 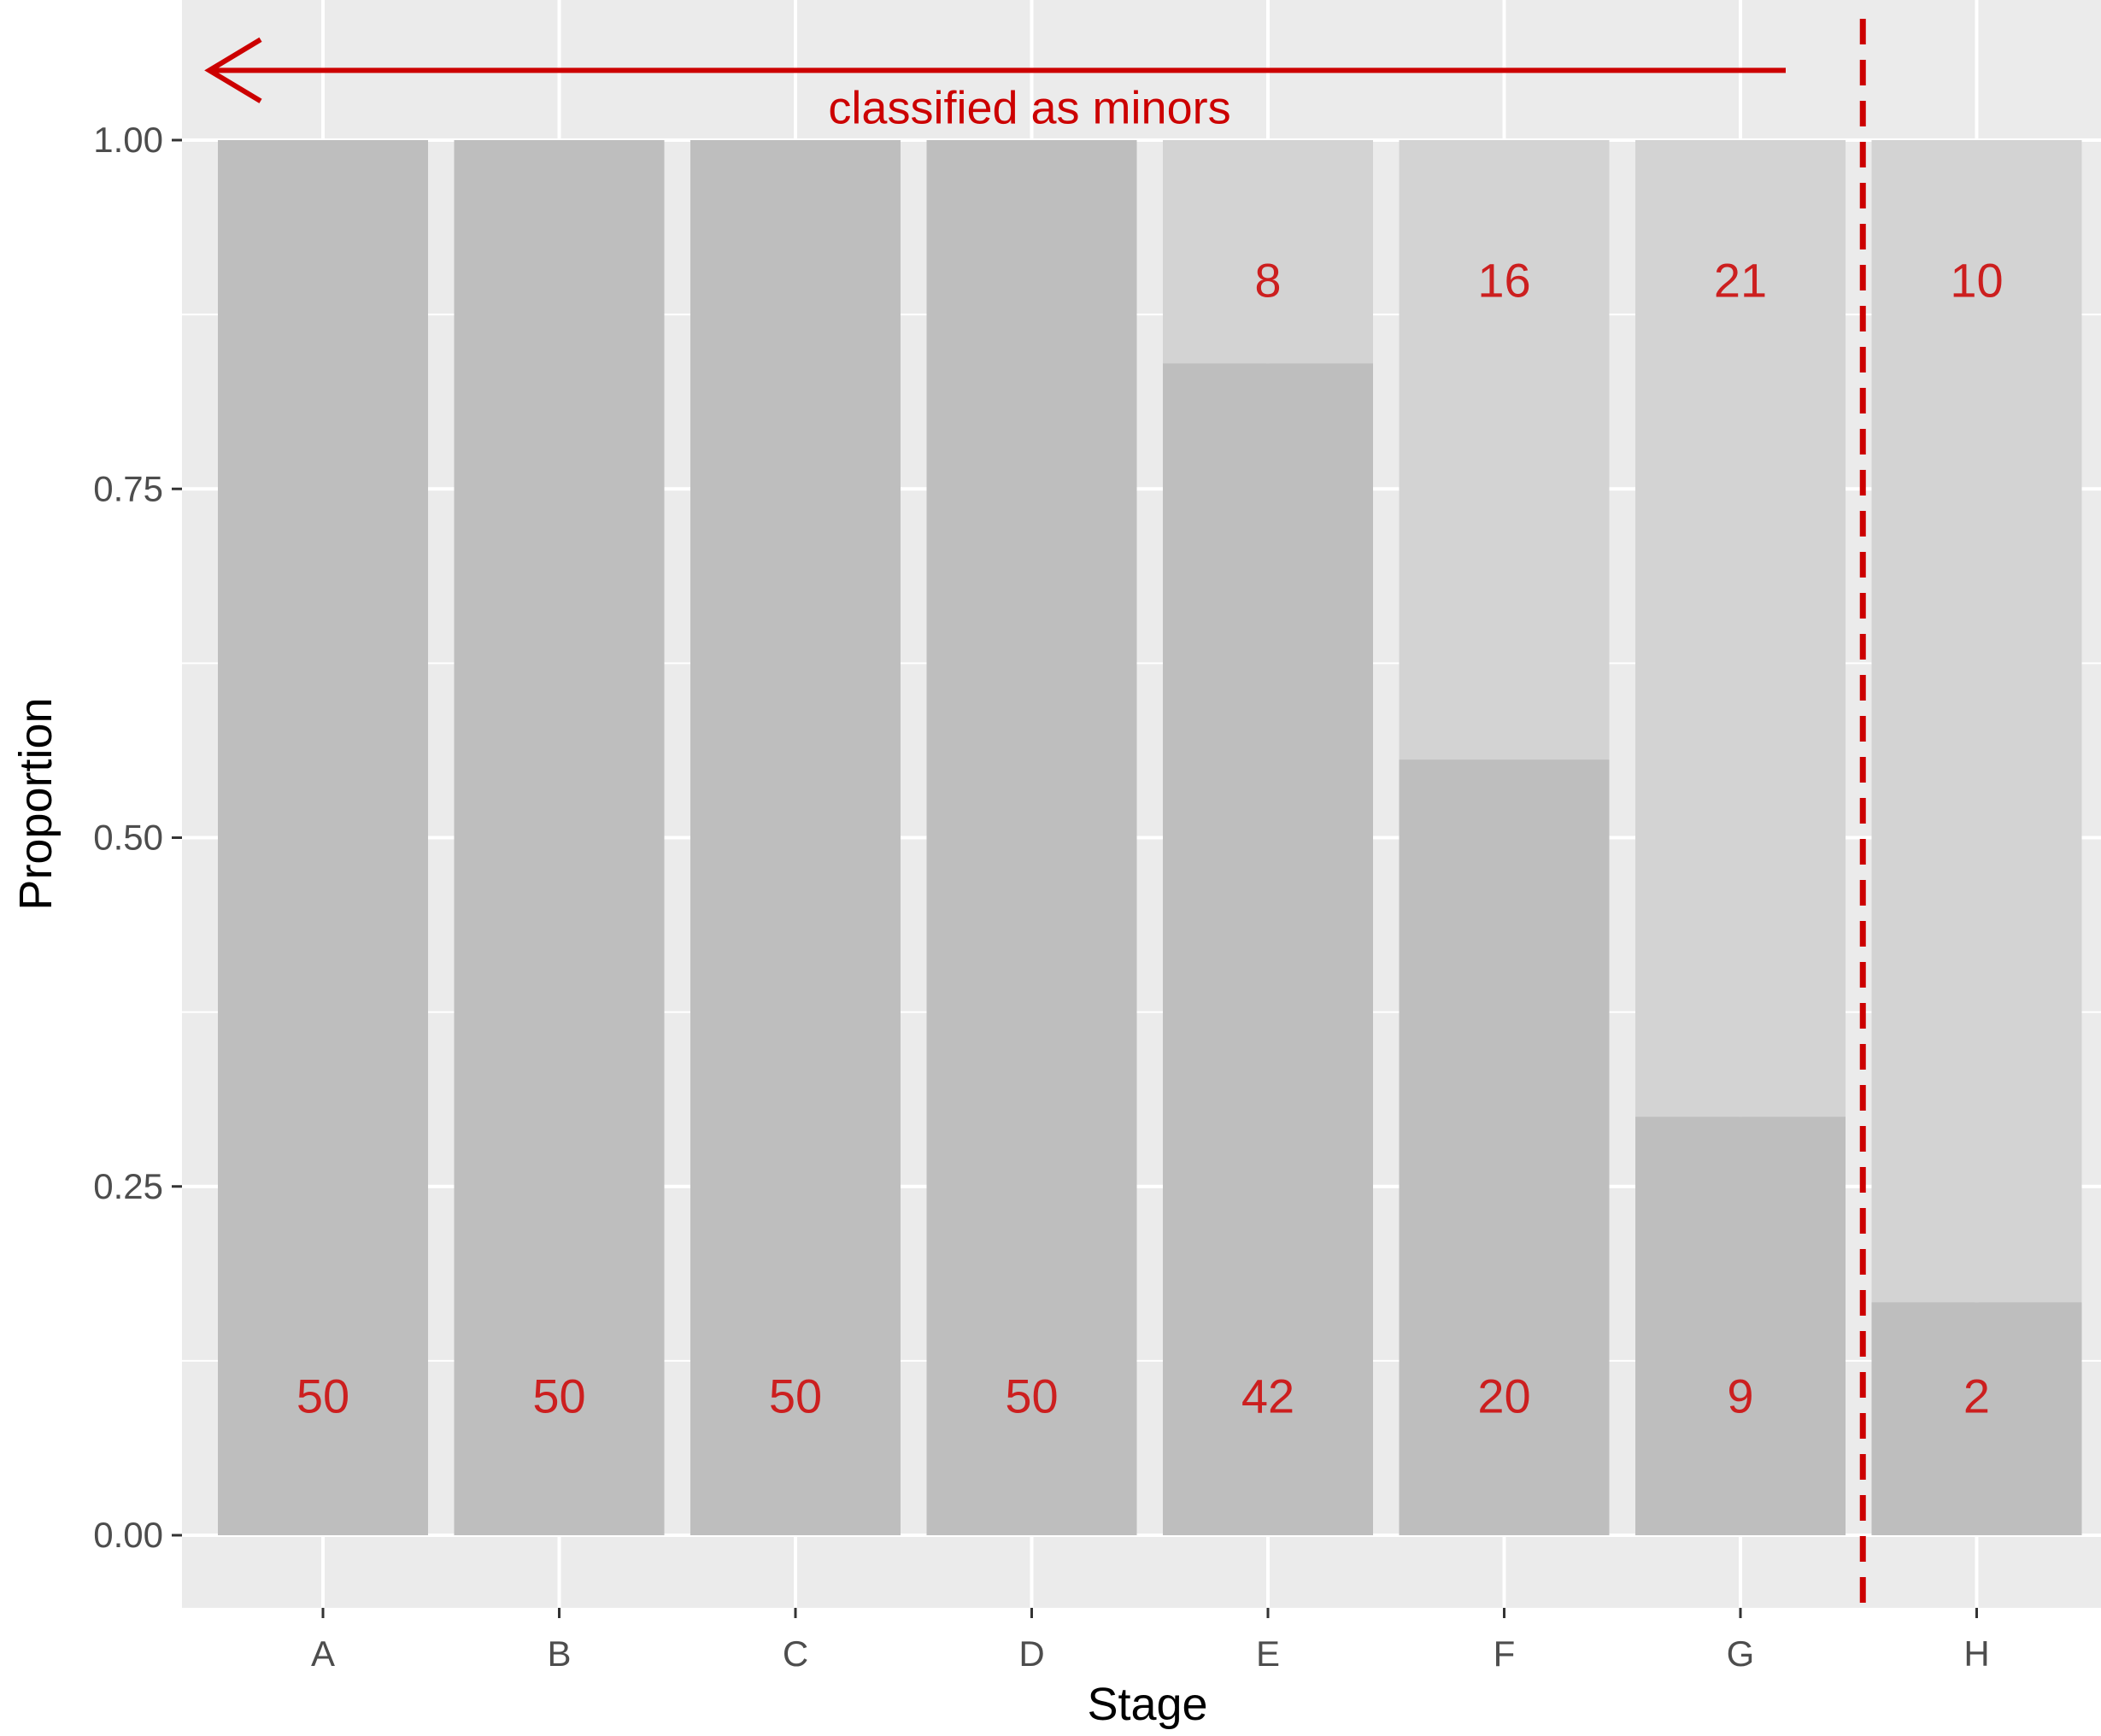 What do you see at coordinates (1741, 1654) in the screenshot?
I see `x-tick-label-G: G` at bounding box center [1741, 1654].